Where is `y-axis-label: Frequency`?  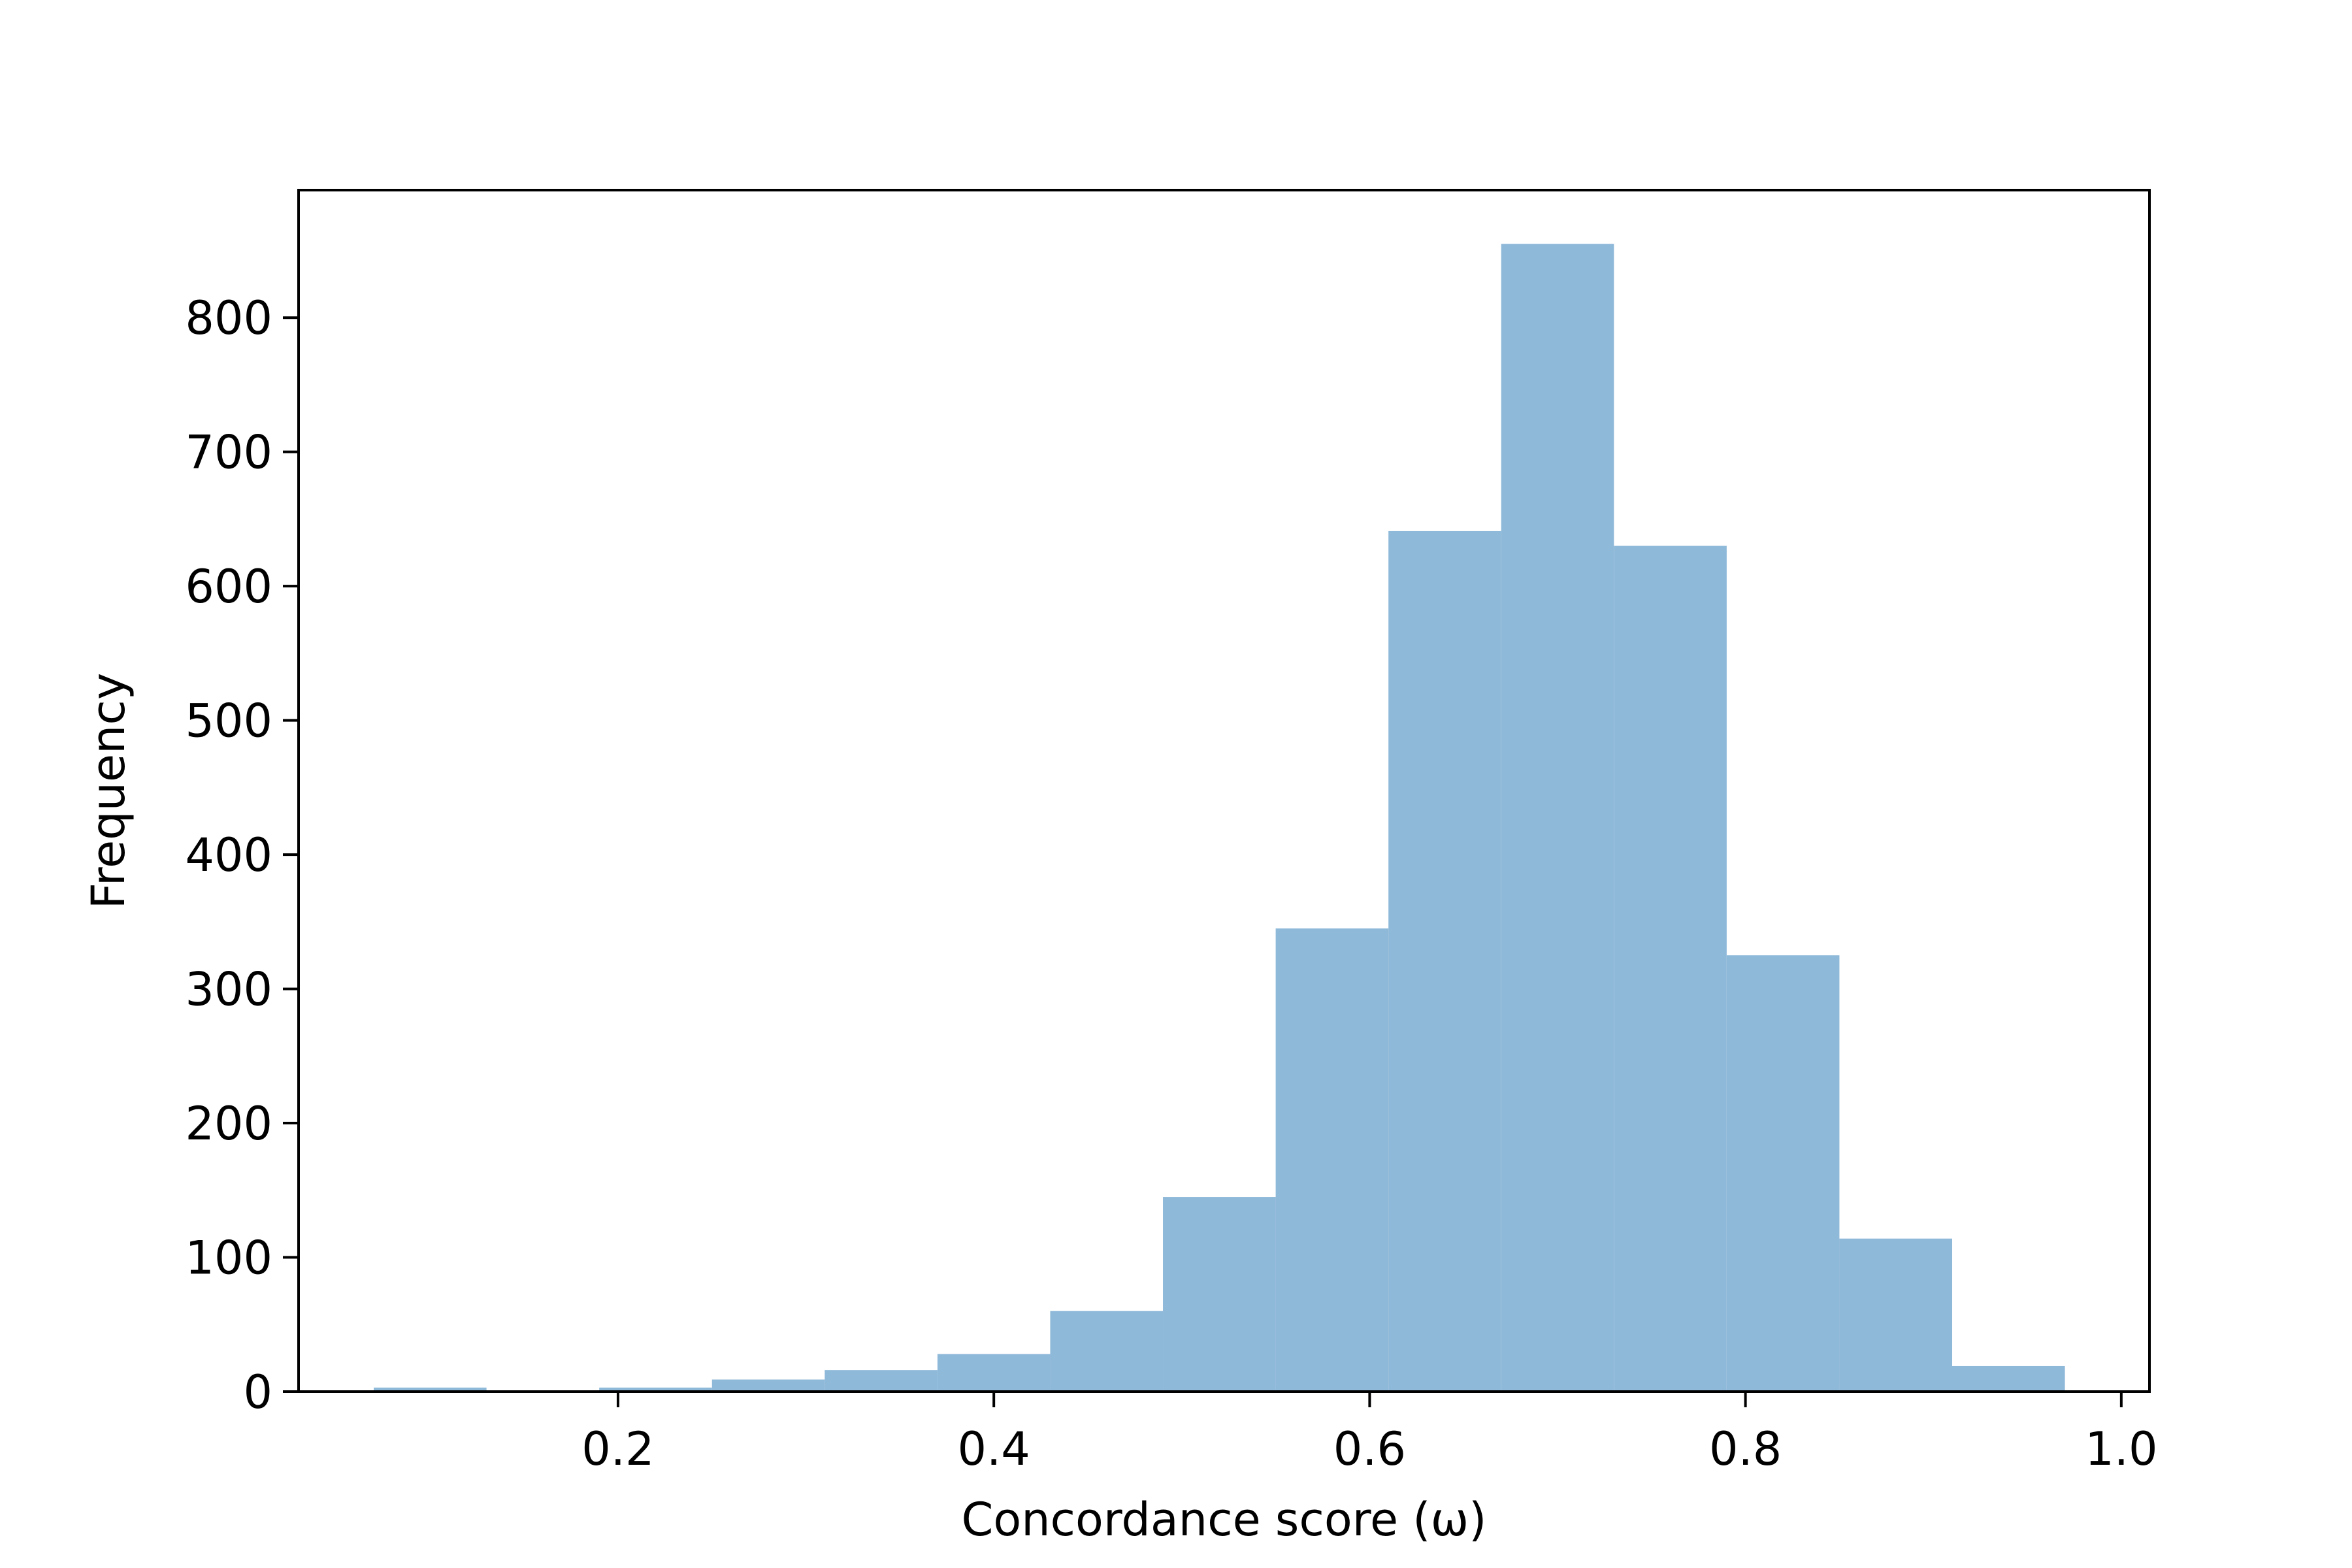 y-axis-label: Frequency is located at coordinates (108, 791).